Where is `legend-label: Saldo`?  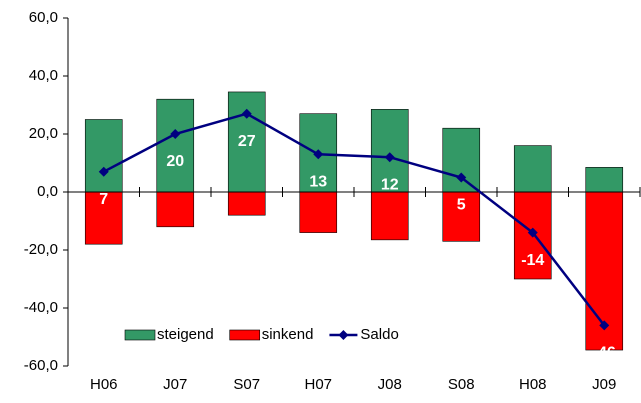
legend-label: Saldo is located at coordinates (379, 334).